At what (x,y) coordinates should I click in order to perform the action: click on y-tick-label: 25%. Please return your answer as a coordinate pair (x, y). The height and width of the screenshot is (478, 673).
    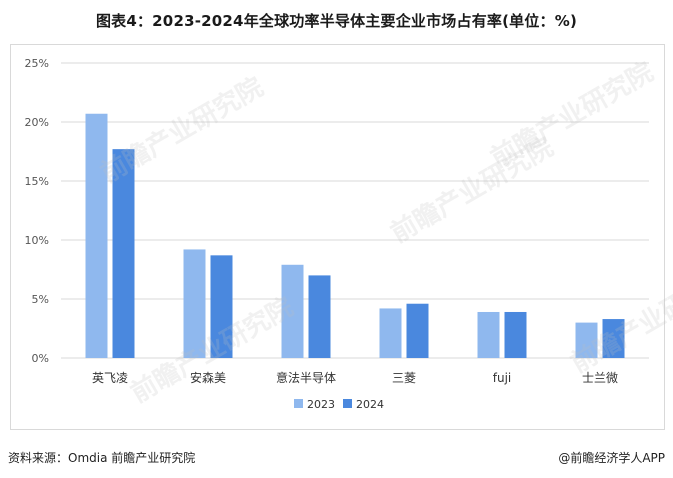
    Looking at the image, I should click on (37, 63).